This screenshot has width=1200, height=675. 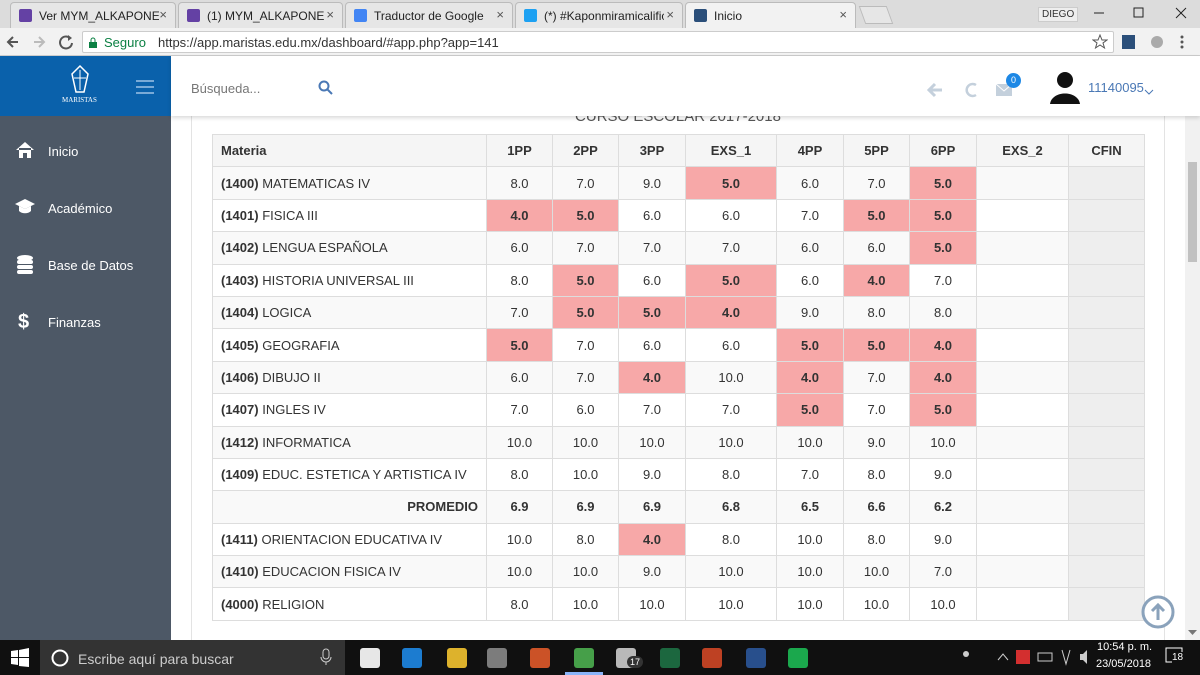 What do you see at coordinates (1158, 612) in the screenshot?
I see `scroll-top-button` at bounding box center [1158, 612].